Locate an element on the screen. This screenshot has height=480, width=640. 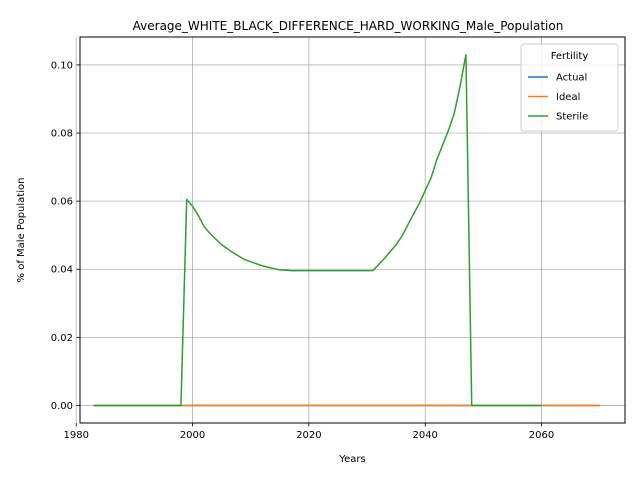
legend-label-ideal: Ideal is located at coordinates (568, 97).